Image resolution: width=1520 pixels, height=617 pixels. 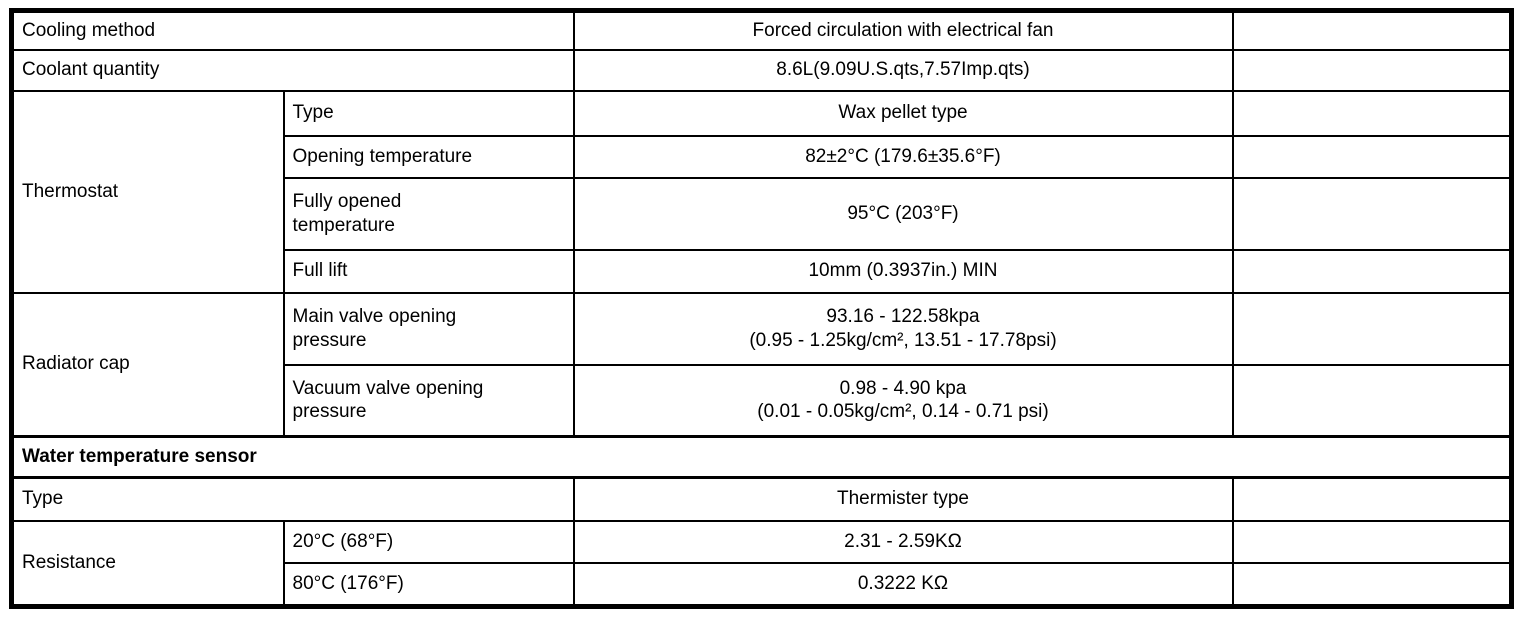 What do you see at coordinates (903, 271) in the screenshot?
I see `row-value: 10mm (0.3937in.) MIN` at bounding box center [903, 271].